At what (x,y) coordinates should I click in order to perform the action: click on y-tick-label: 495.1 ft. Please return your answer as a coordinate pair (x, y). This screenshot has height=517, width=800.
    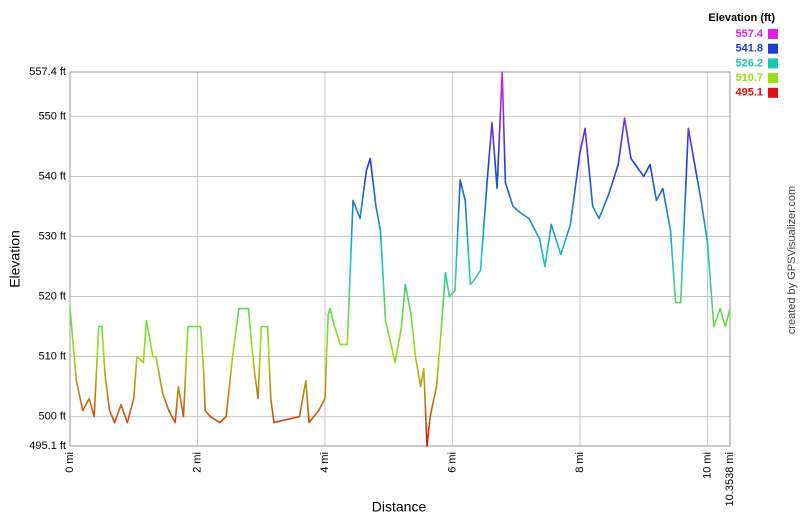
    Looking at the image, I should click on (47, 446).